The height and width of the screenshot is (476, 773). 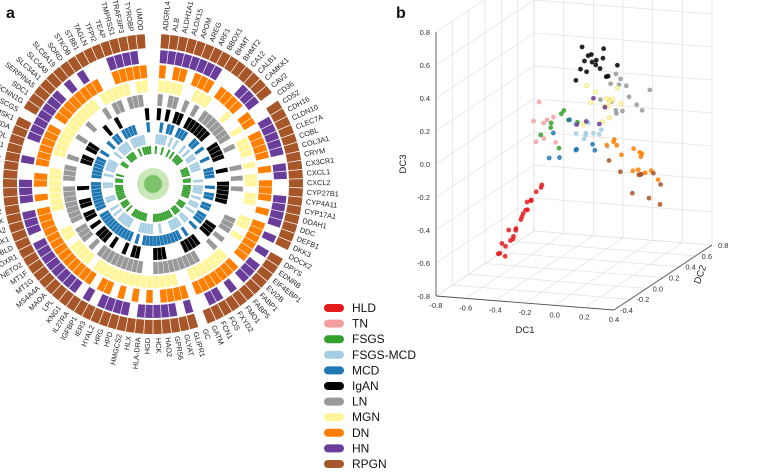 I want to click on point-fsgs, so click(x=561, y=114).